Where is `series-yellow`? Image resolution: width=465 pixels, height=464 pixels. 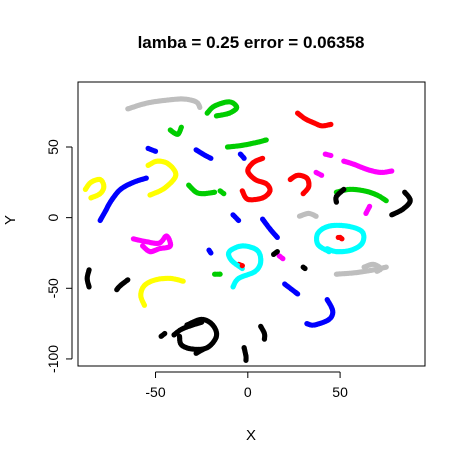
series-yellow is located at coordinates (134, 233).